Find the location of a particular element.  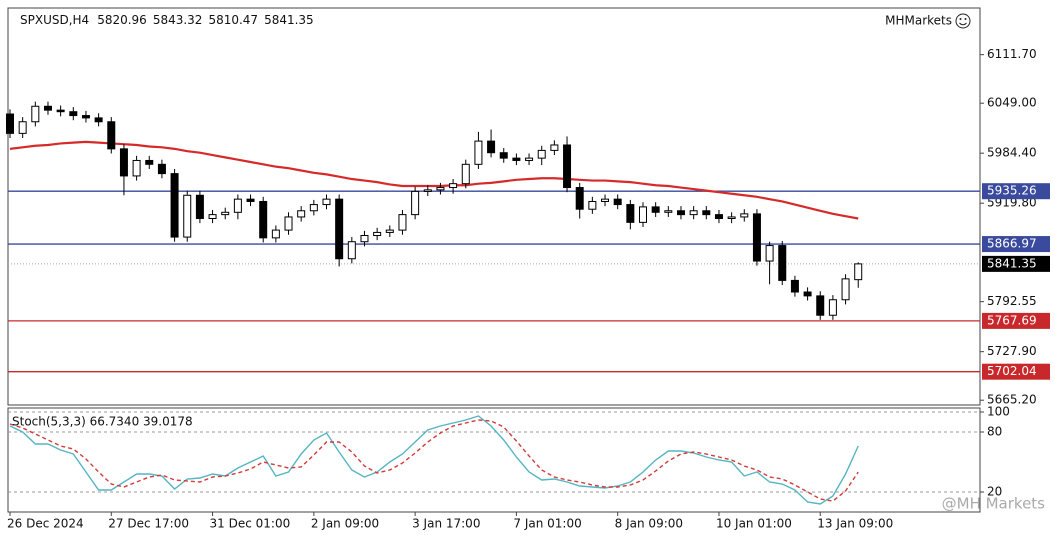

level-label: 5767.69 is located at coordinates (1012, 320).